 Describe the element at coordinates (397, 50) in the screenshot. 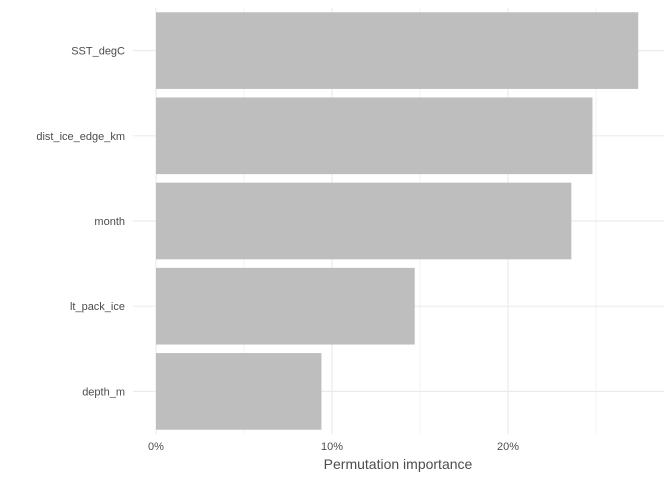

I see `bar-SST_degC` at that location.